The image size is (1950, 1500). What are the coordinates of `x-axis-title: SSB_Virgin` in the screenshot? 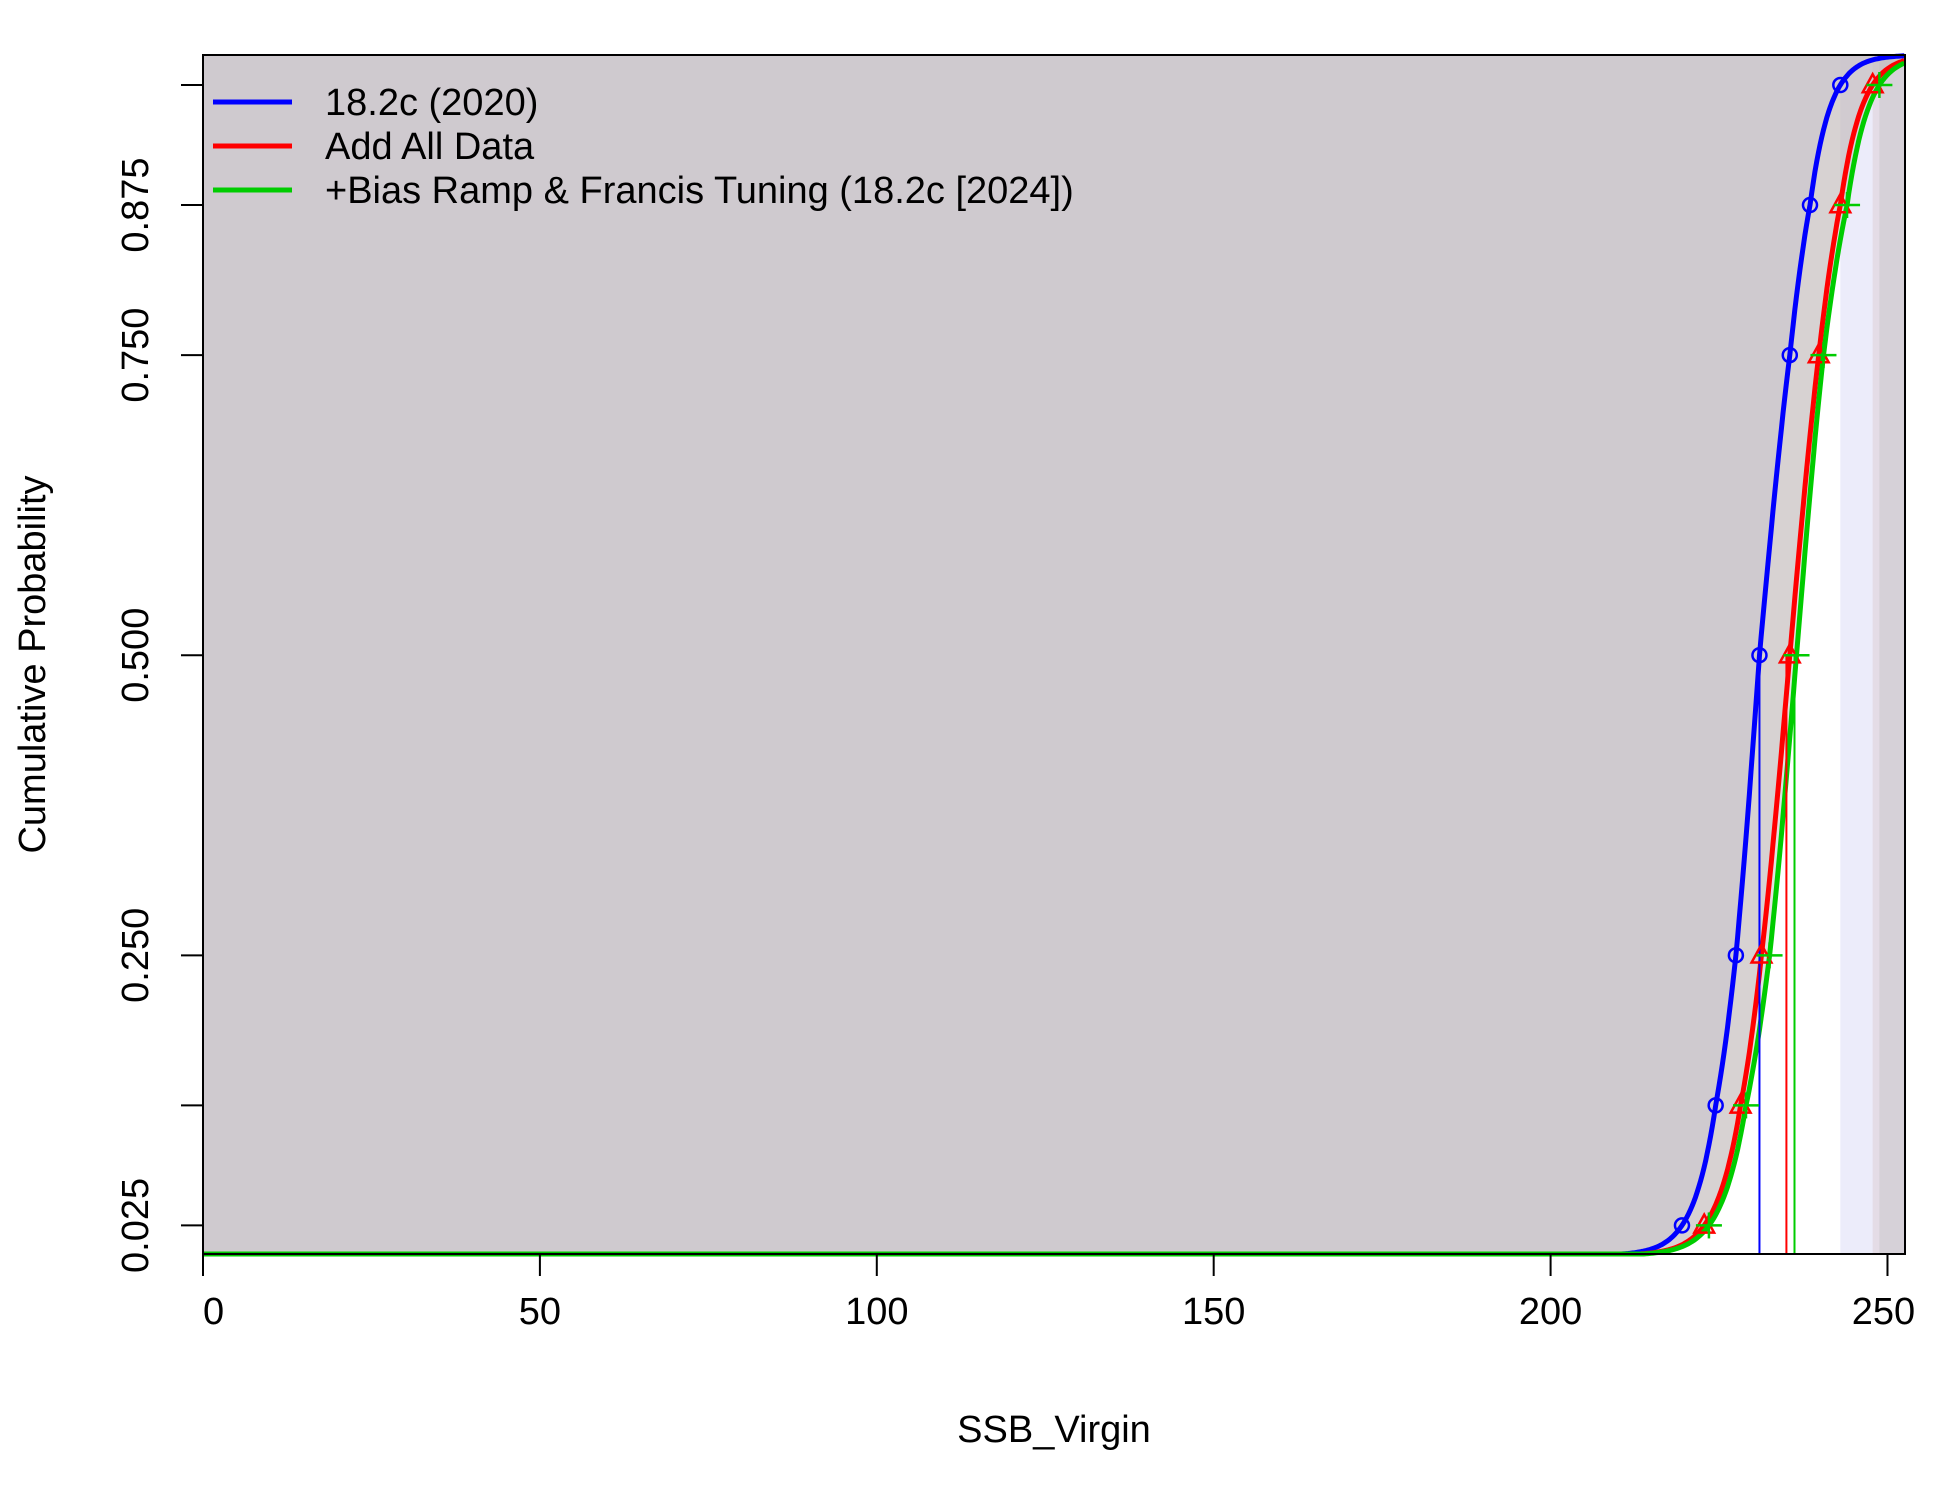 It's located at (1054, 1430).